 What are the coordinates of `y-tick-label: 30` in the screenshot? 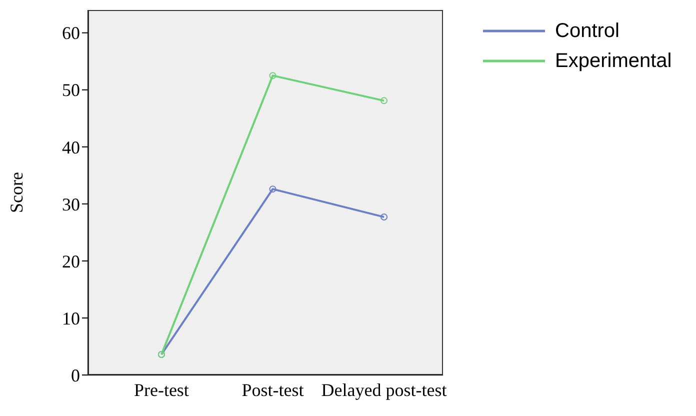 It's located at (71, 204).